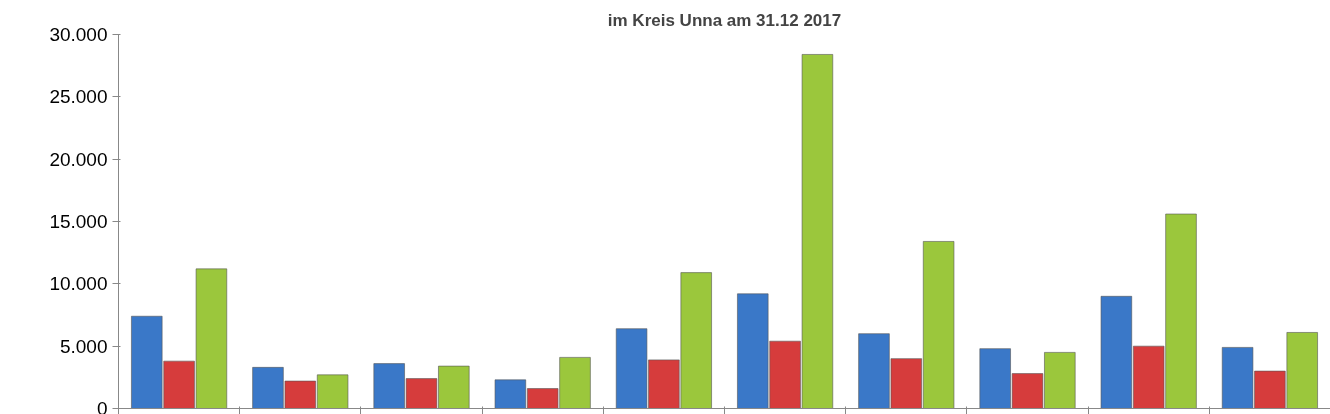 The width and height of the screenshot is (1330, 414). Describe the element at coordinates (724, 20) in the screenshot. I see `chart-title: im Kreis Unna am 31.12 2017` at that location.